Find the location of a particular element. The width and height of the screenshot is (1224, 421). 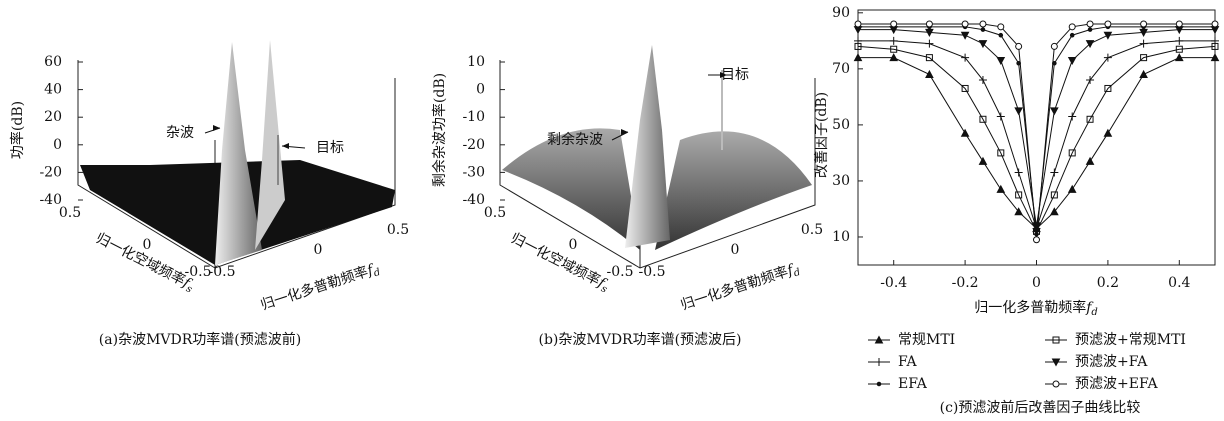

y-tick-label: 0.5 is located at coordinates (812, 230).